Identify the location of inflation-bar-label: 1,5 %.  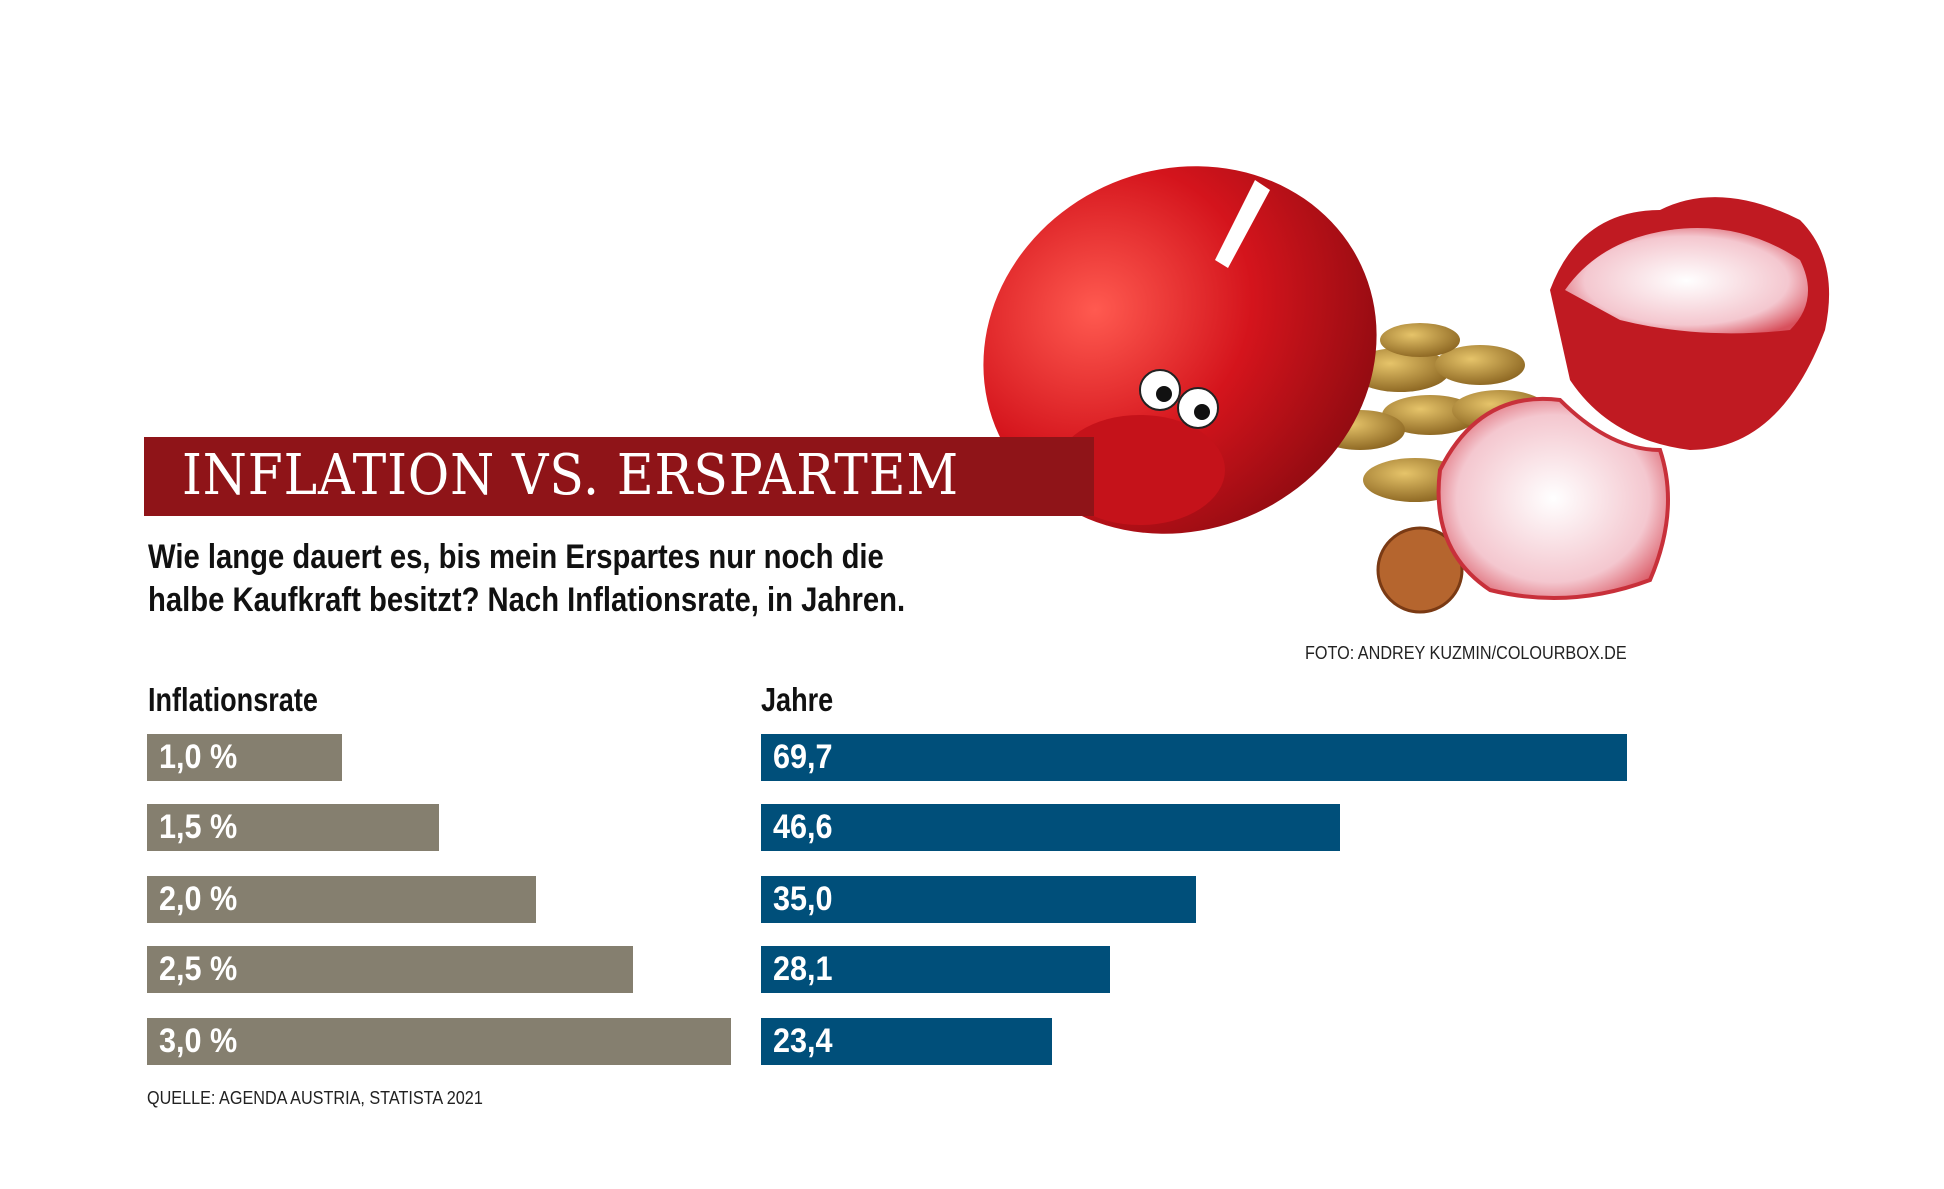
(198, 827).